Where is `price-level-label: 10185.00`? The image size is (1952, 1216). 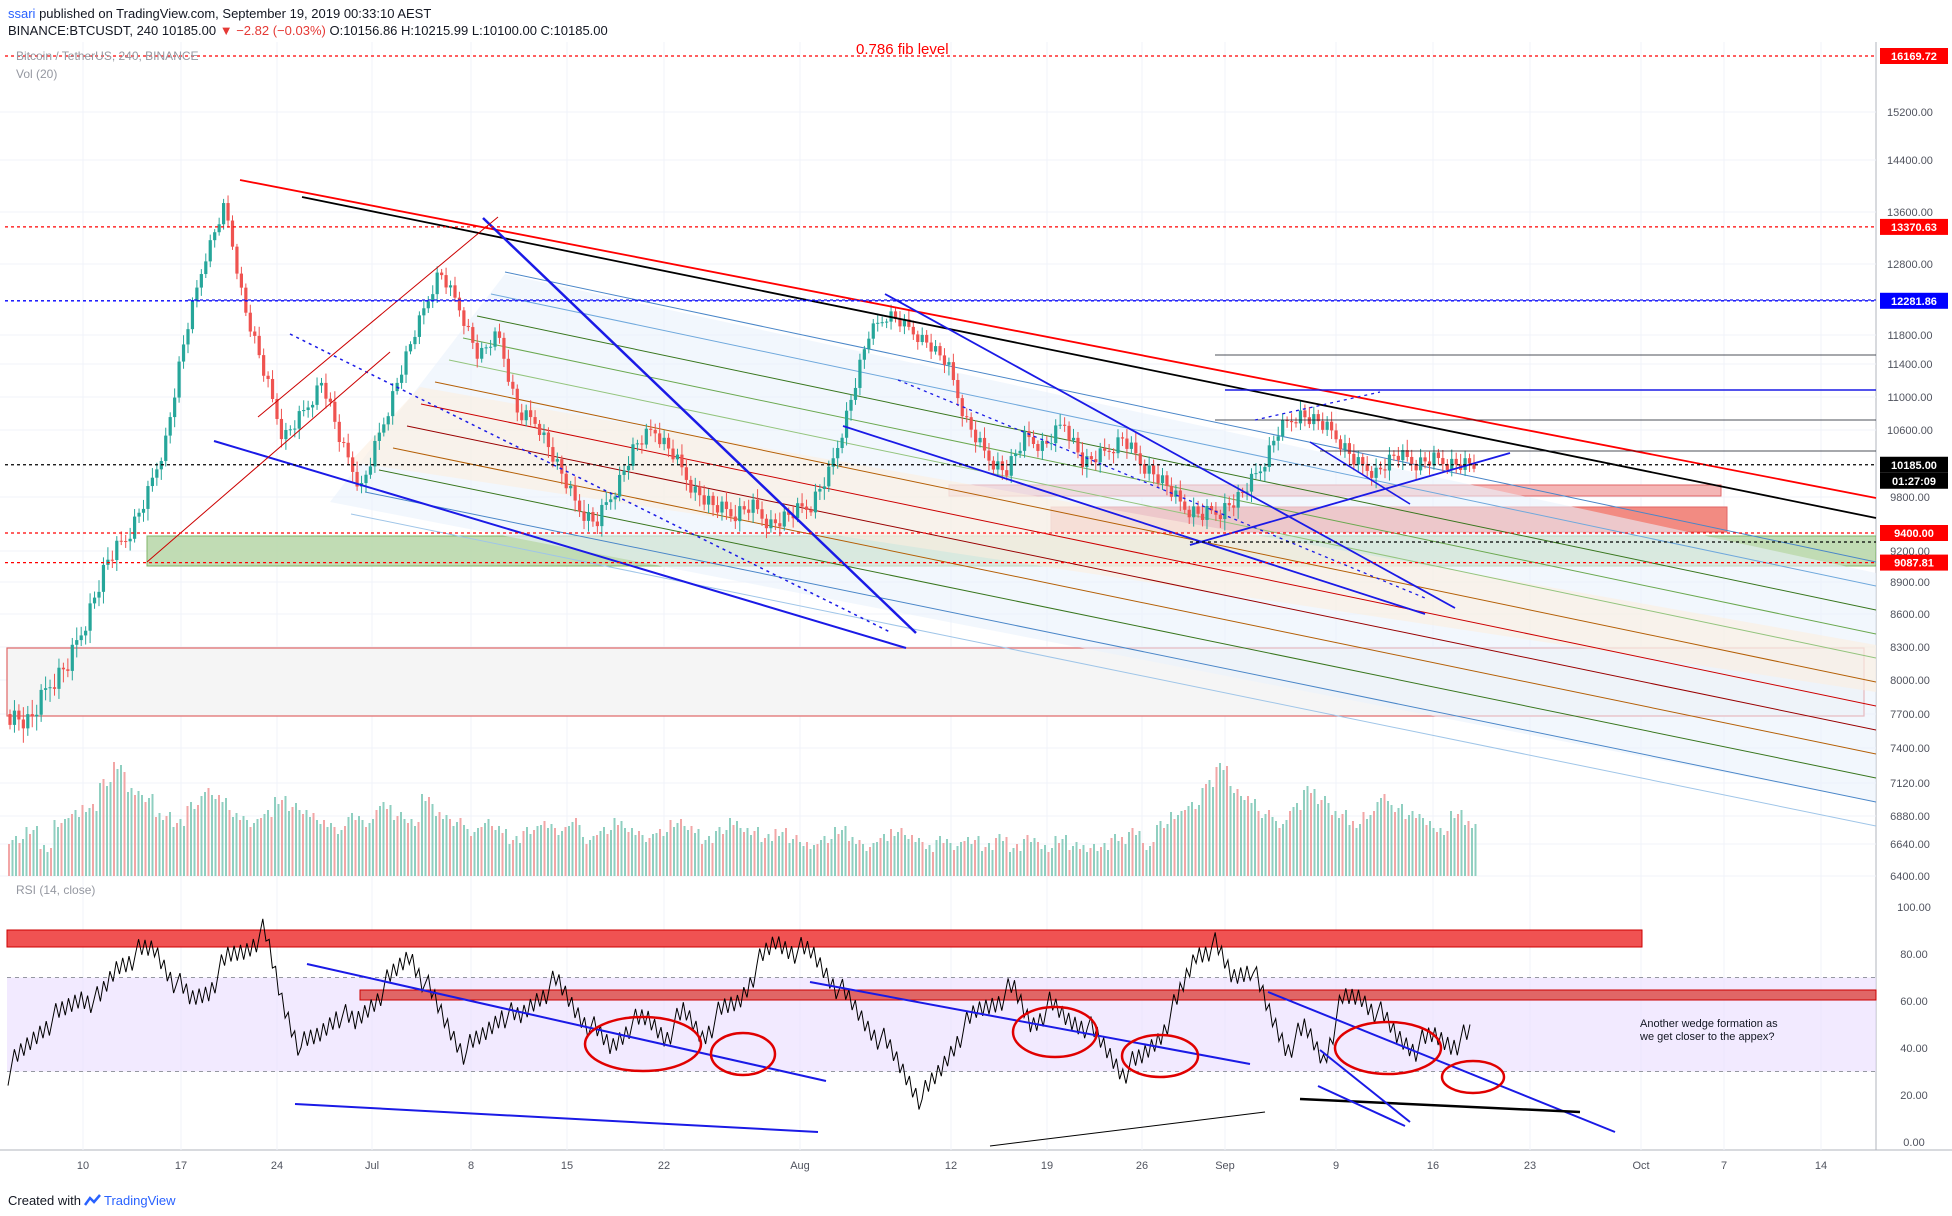
price-level-label: 10185.00 is located at coordinates (1914, 466).